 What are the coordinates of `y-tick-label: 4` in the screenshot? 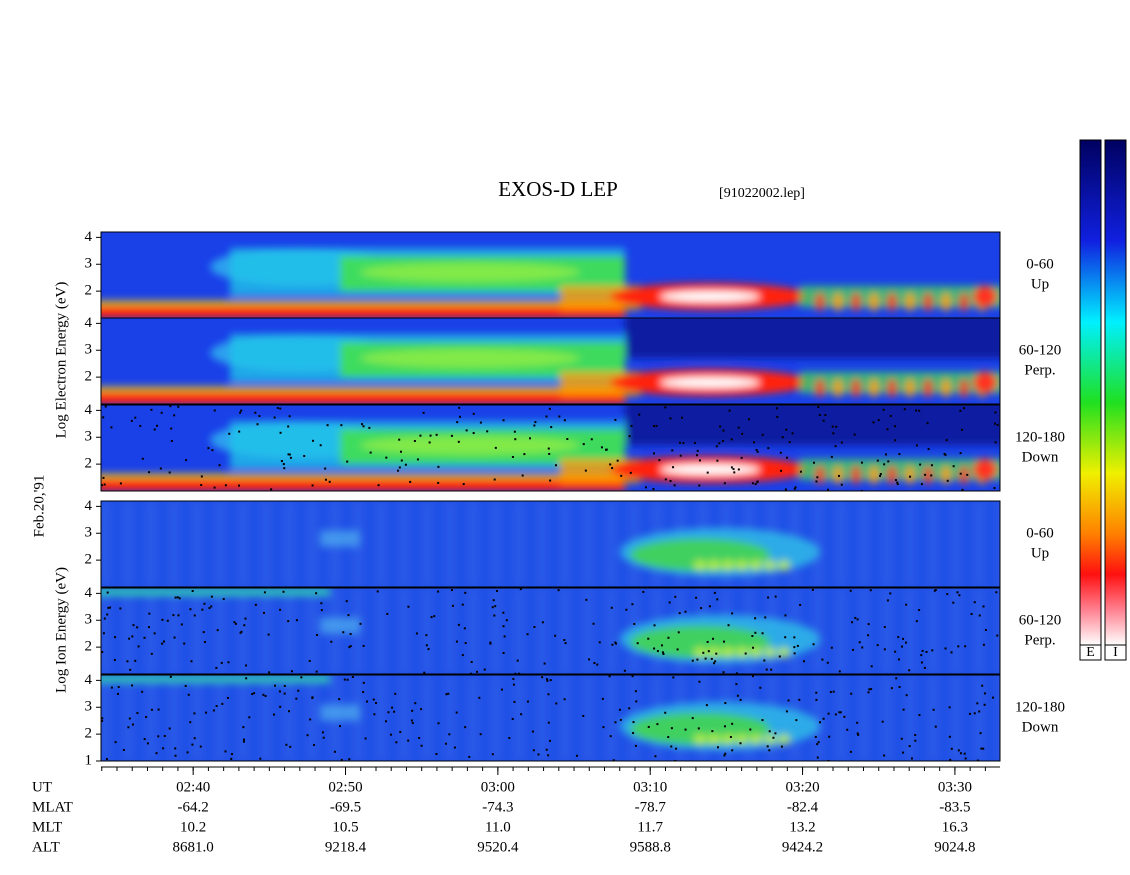 It's located at (89, 410).